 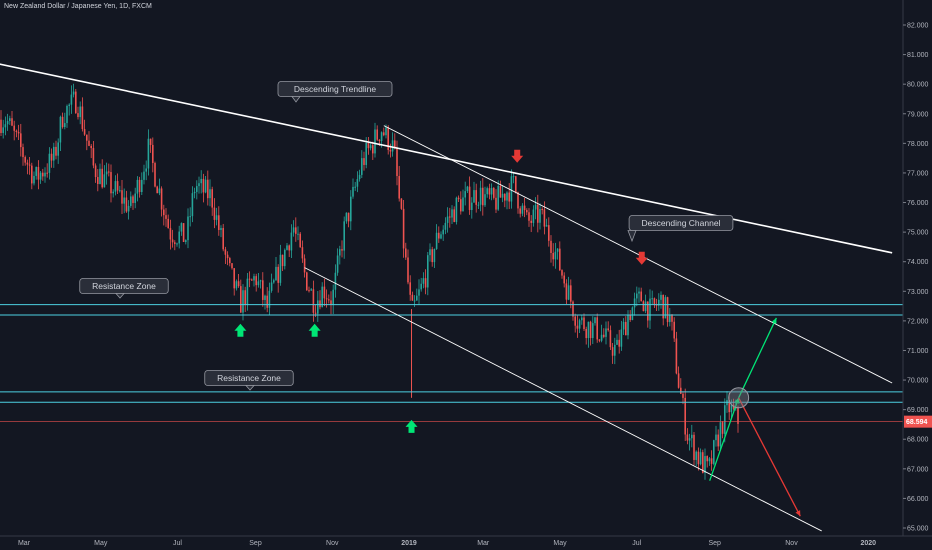 What do you see at coordinates (335, 92) in the screenshot?
I see `descending-trendline-label: Descending Trendline` at bounding box center [335, 92].